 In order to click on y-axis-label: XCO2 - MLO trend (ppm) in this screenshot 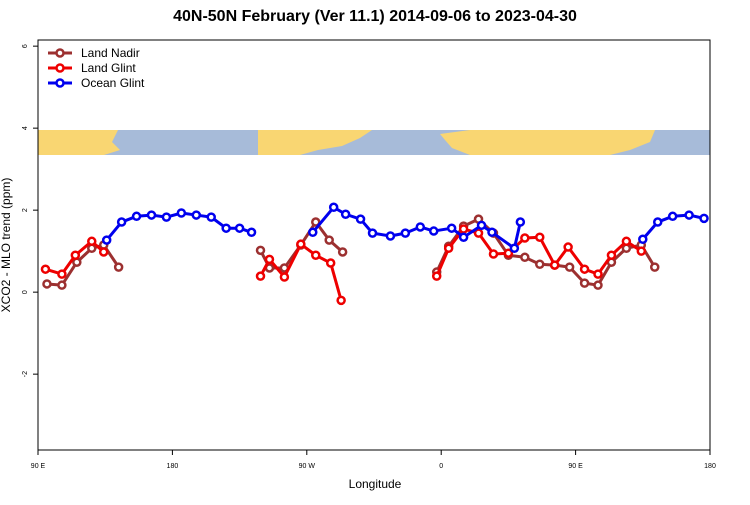, I will do `click(6, 245)`.